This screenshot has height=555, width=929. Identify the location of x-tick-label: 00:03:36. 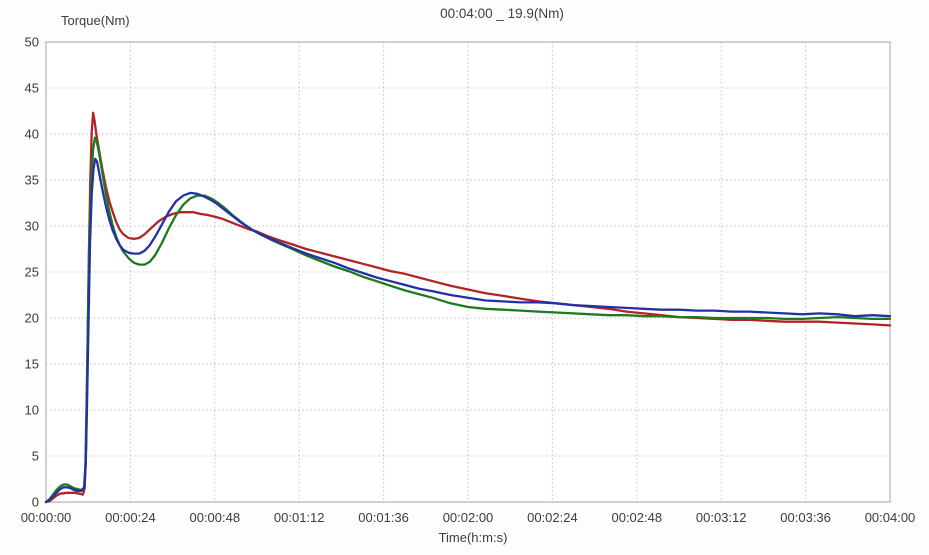
(805, 517).